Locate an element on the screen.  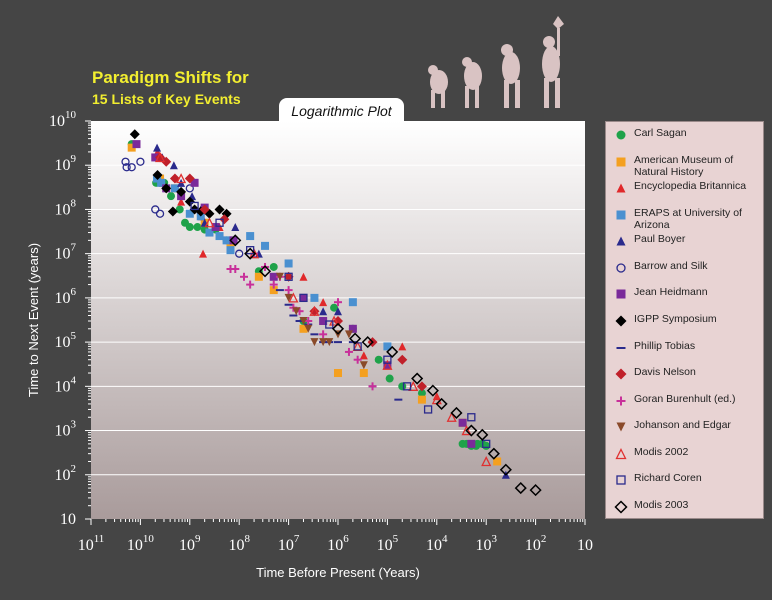
x-tick-label: 10¹⁰ is located at coordinates (141, 543).